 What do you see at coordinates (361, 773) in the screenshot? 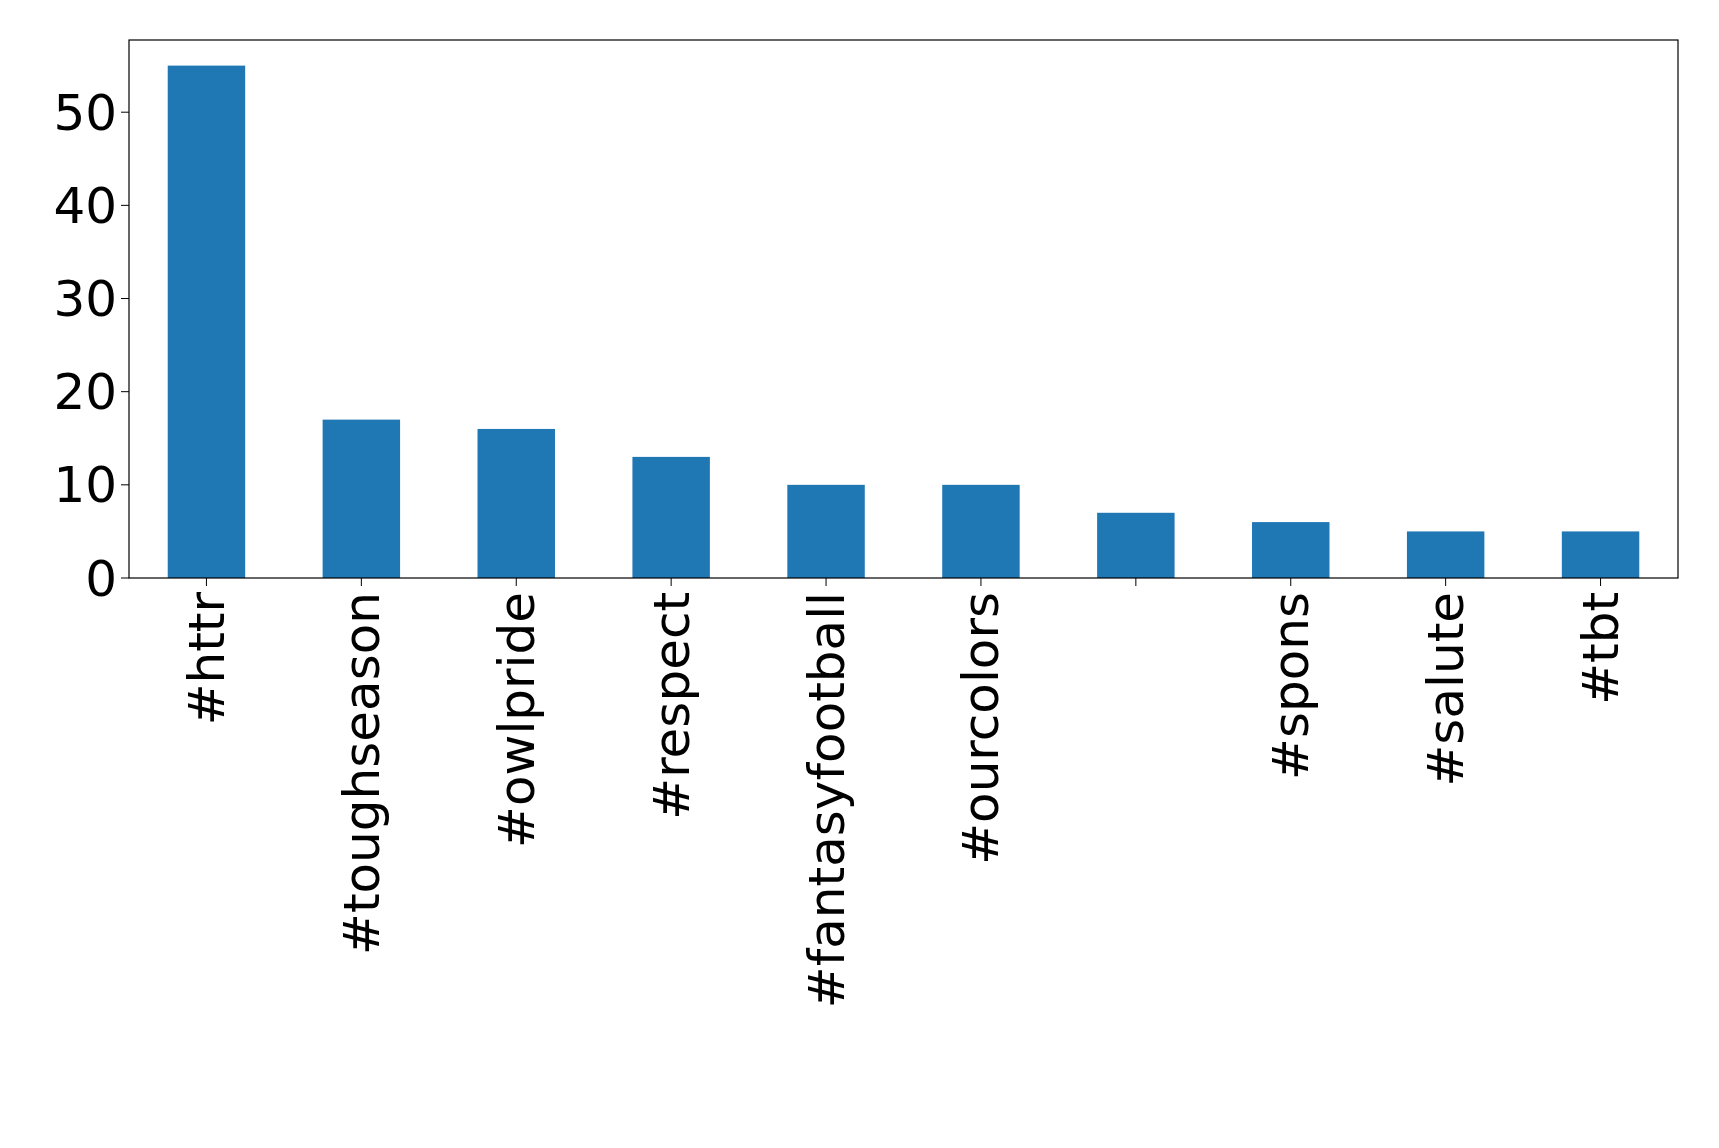
I see `x-tick-label: #toughseason` at bounding box center [361, 773].